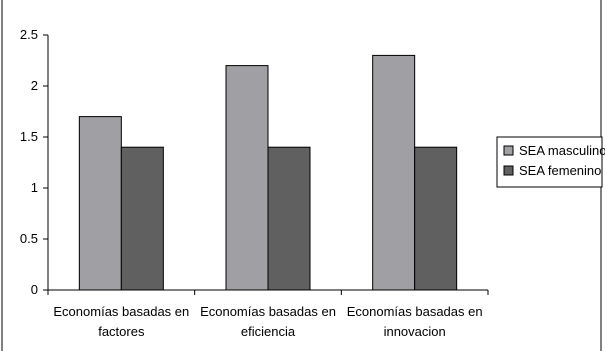 The width and height of the screenshot is (605, 351). Describe the element at coordinates (560, 170) in the screenshot. I see `legend-label: SEA femenino` at that location.